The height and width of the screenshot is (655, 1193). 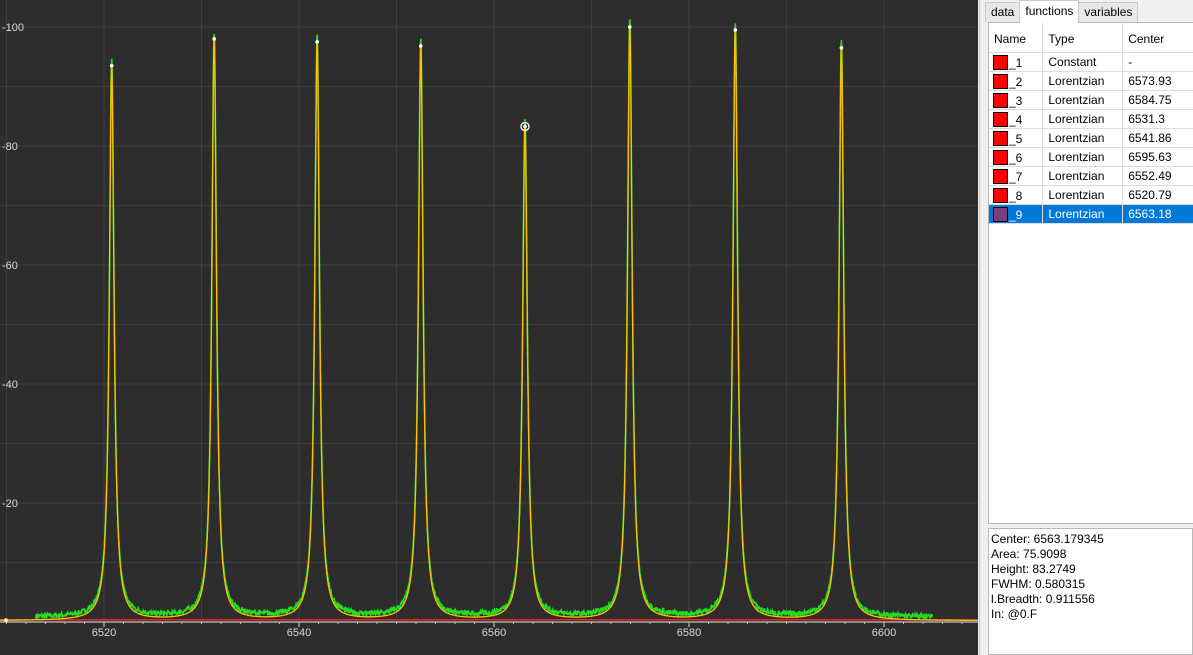 What do you see at coordinates (6, 620) in the screenshot?
I see `origin-marker` at bounding box center [6, 620].